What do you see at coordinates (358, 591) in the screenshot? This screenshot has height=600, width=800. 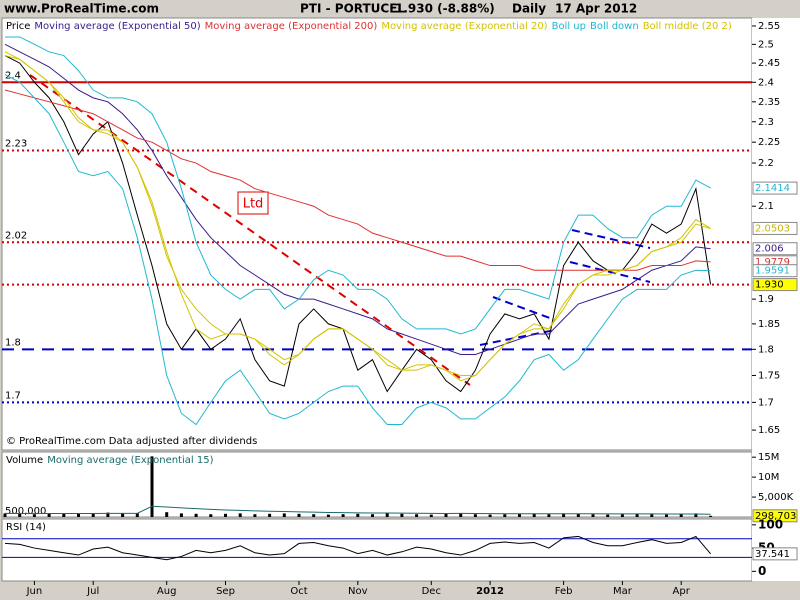 I see `x-tick-label: Nov` at bounding box center [358, 591].